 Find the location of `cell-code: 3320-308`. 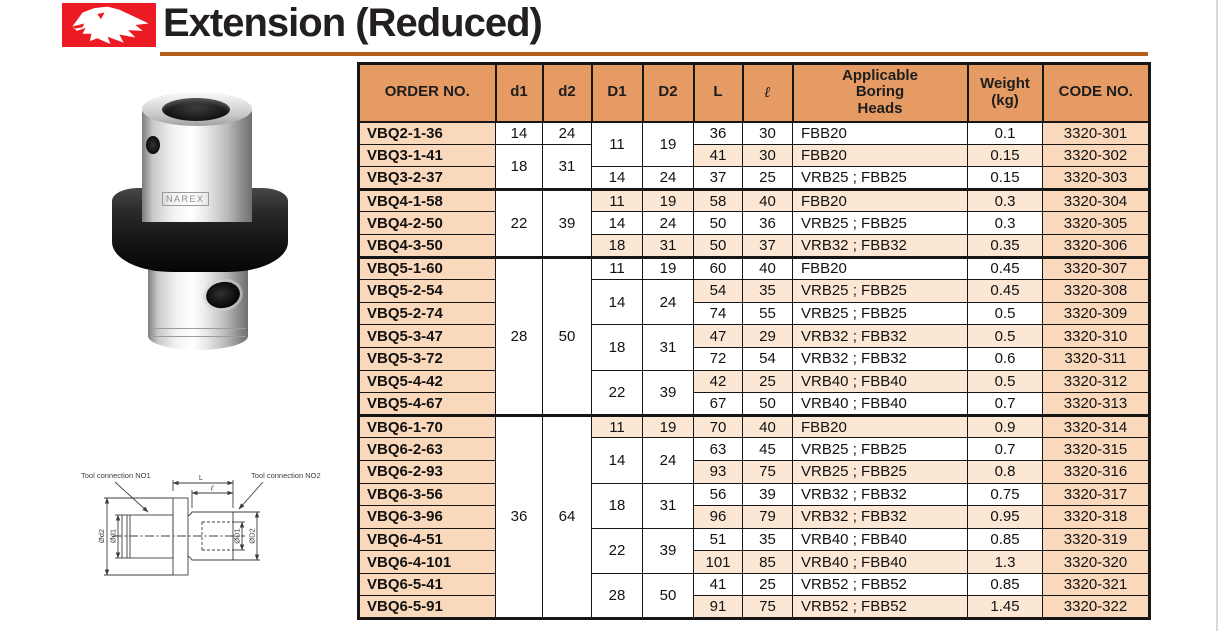

cell-code: 3320-308 is located at coordinates (1096, 291).